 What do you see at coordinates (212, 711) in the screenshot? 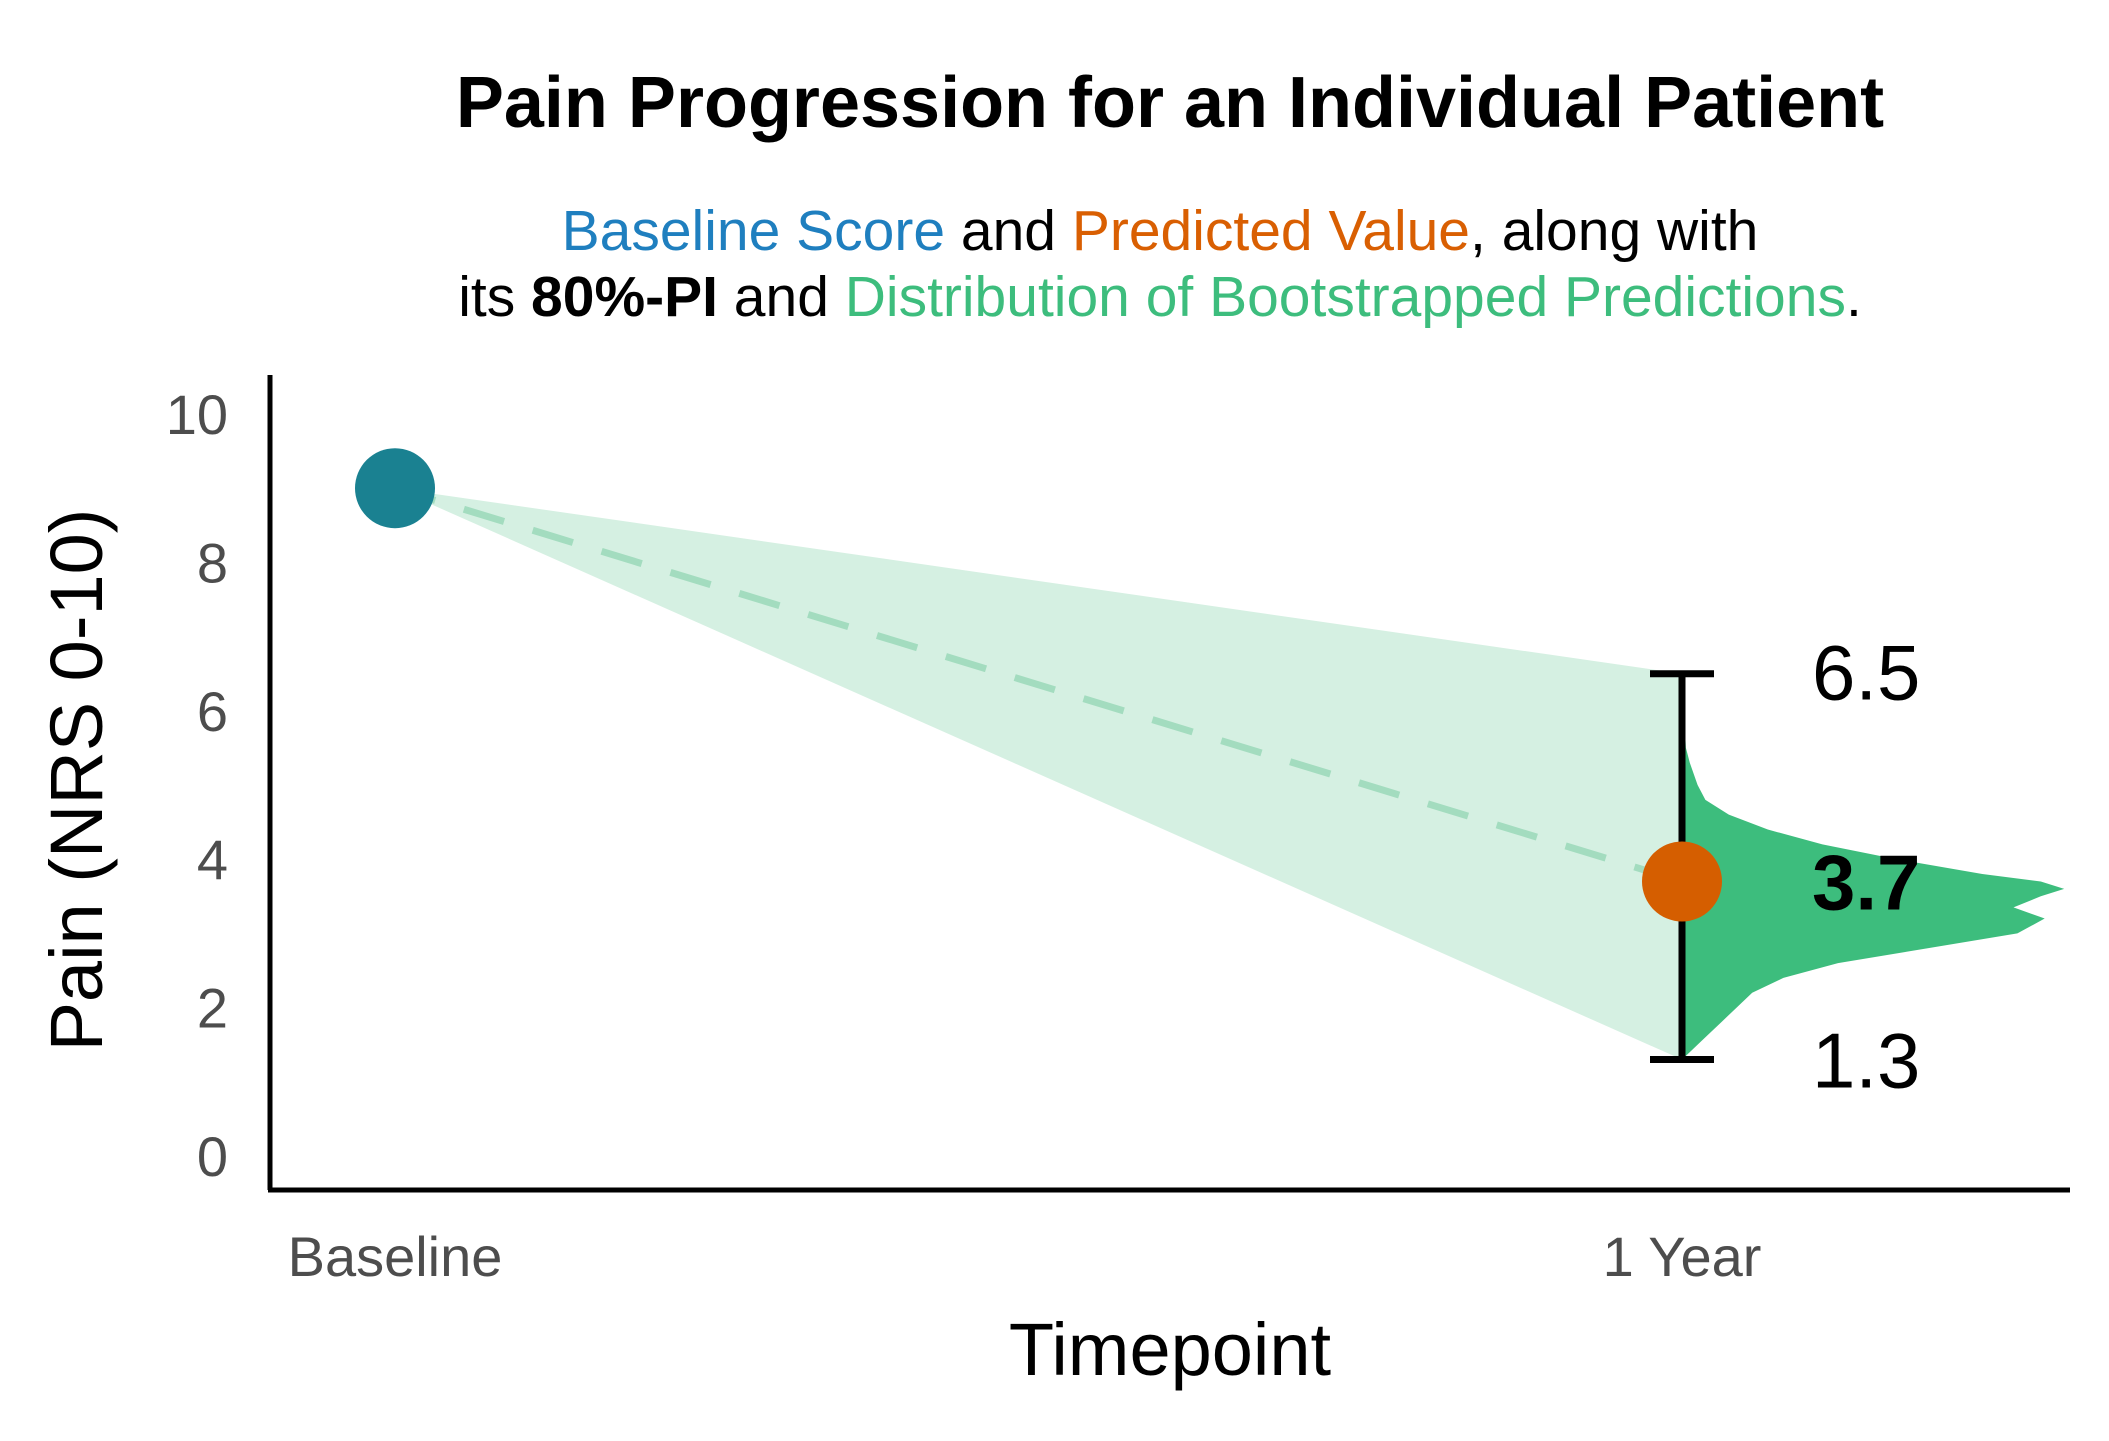
I see `y-tick-label-6: 6` at bounding box center [212, 711].